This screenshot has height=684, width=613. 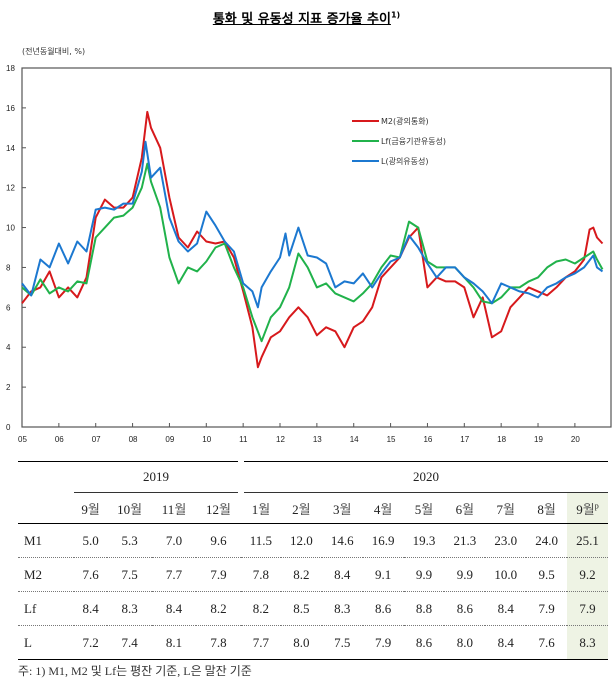 I want to click on month-header: 8월, so click(x=547, y=508).